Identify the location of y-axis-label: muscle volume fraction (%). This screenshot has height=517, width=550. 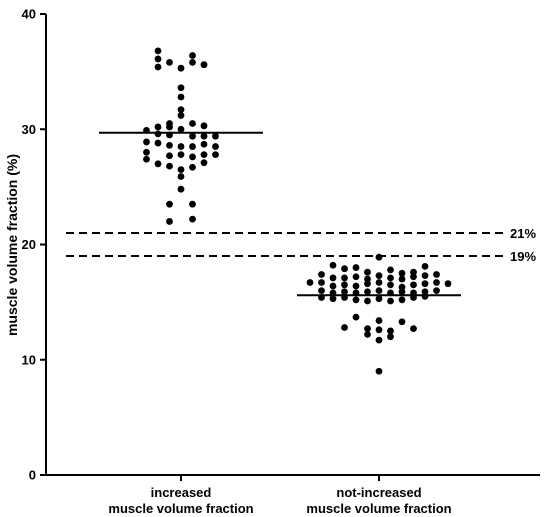
(12, 245).